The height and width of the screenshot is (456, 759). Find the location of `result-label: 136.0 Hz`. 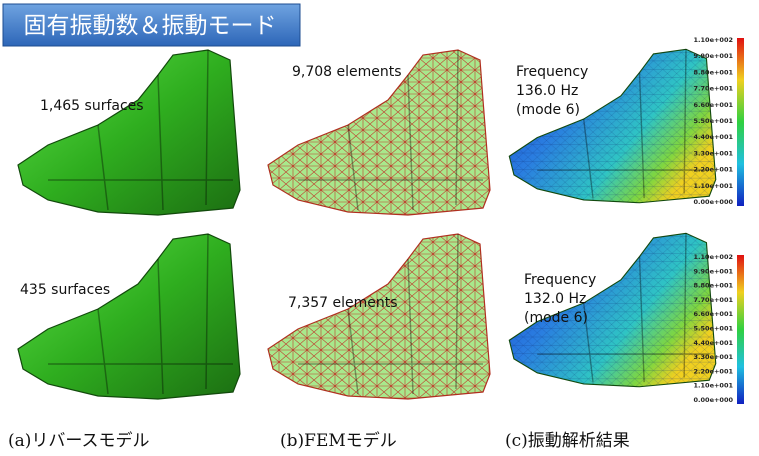

result-label: 136.0 Hz is located at coordinates (547, 91).